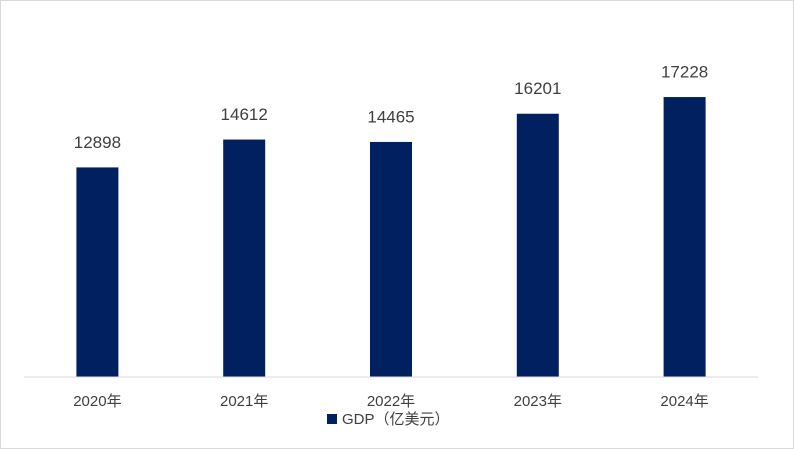 The width and height of the screenshot is (794, 449). Describe the element at coordinates (684, 72) in the screenshot. I see `value-label: 17228` at that location.